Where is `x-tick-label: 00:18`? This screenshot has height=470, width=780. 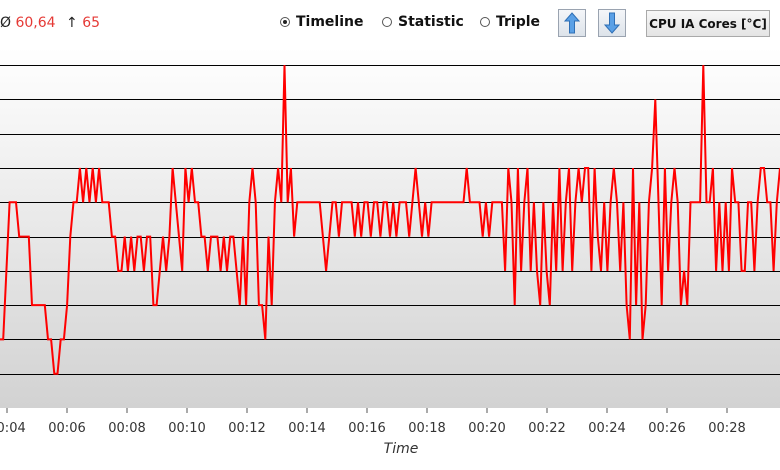
x-tick-label: 00:18 is located at coordinates (426, 428).